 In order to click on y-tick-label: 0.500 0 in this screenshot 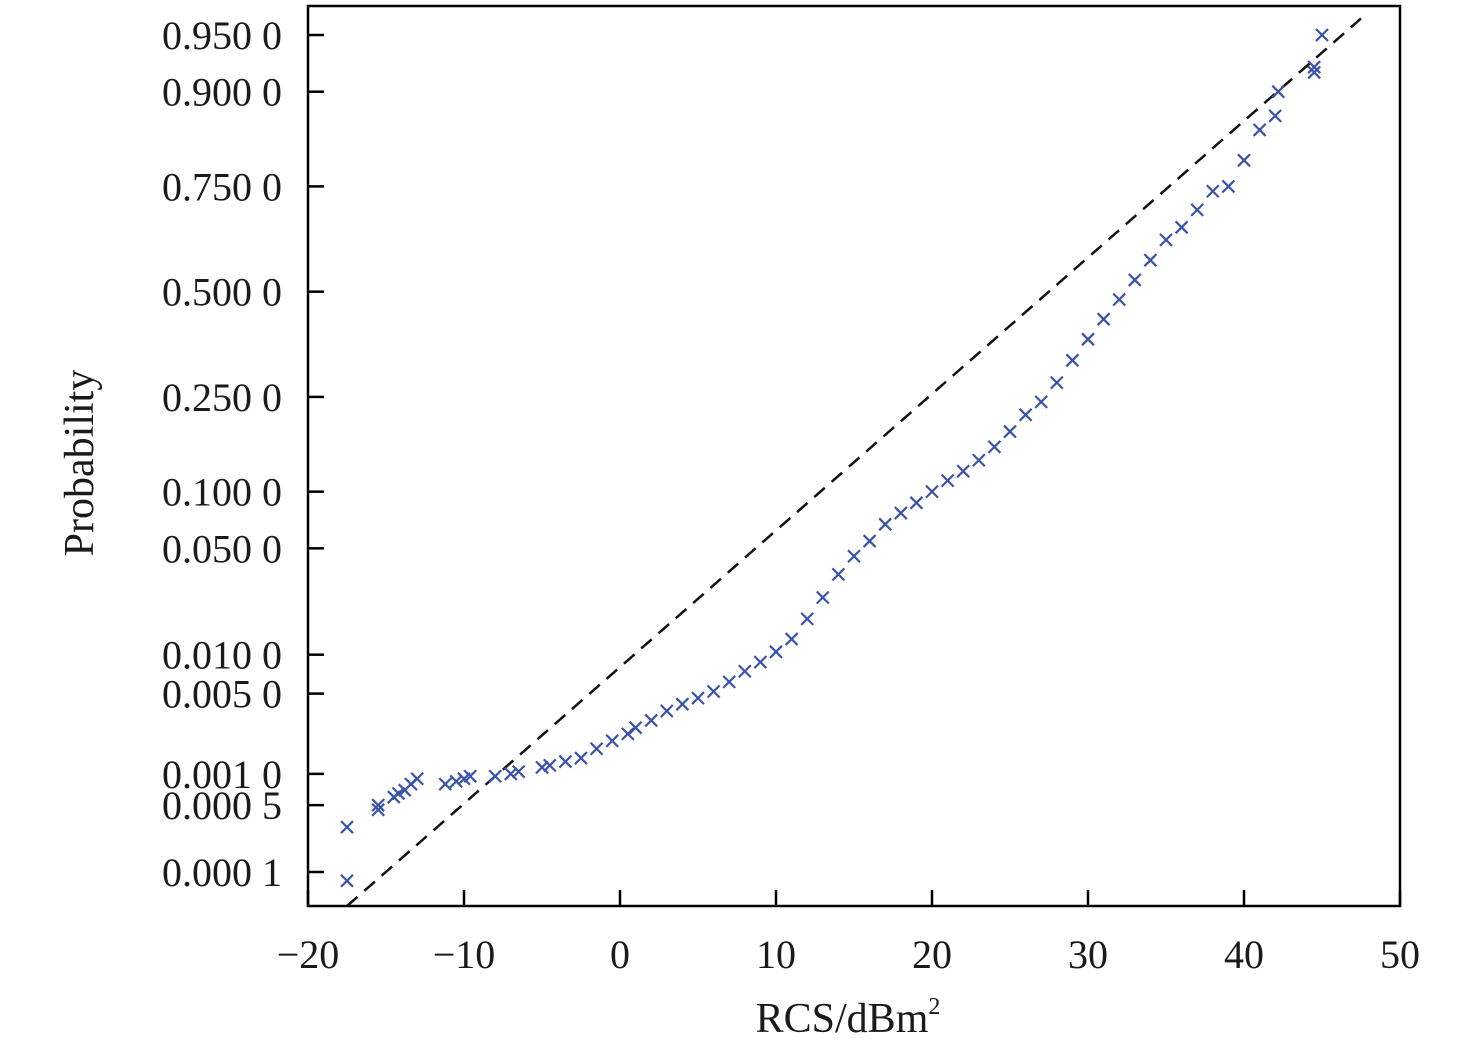, I will do `click(222, 292)`.